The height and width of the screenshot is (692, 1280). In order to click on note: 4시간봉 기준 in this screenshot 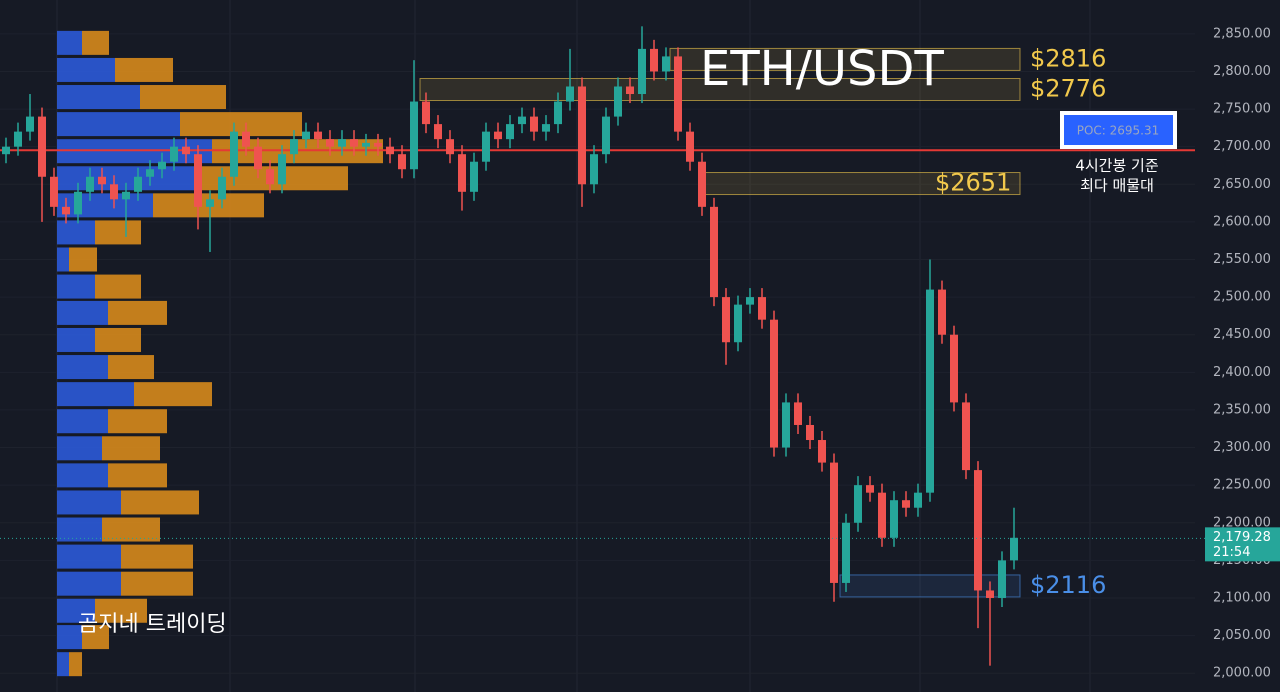, I will do `click(1117, 166)`.